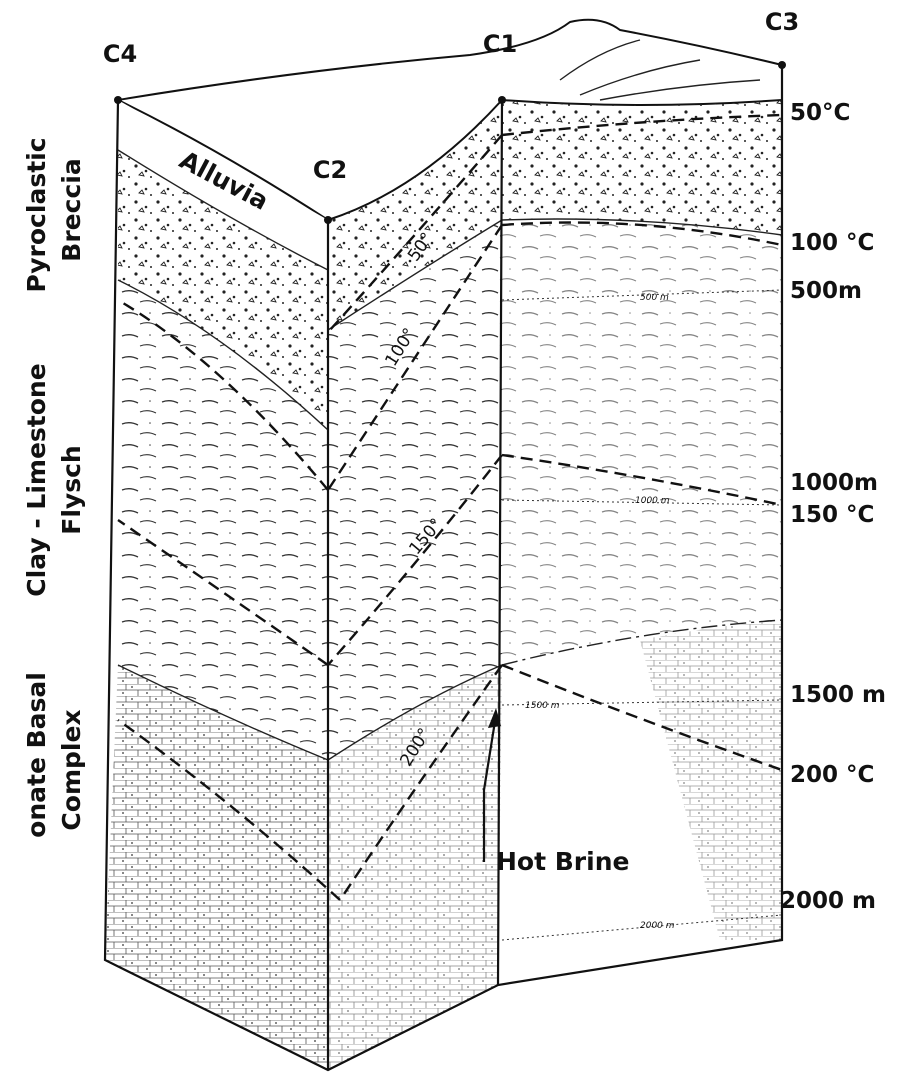  Describe the element at coordinates (36, 214) in the screenshot. I see `formation-label: Pyroclastic` at that location.